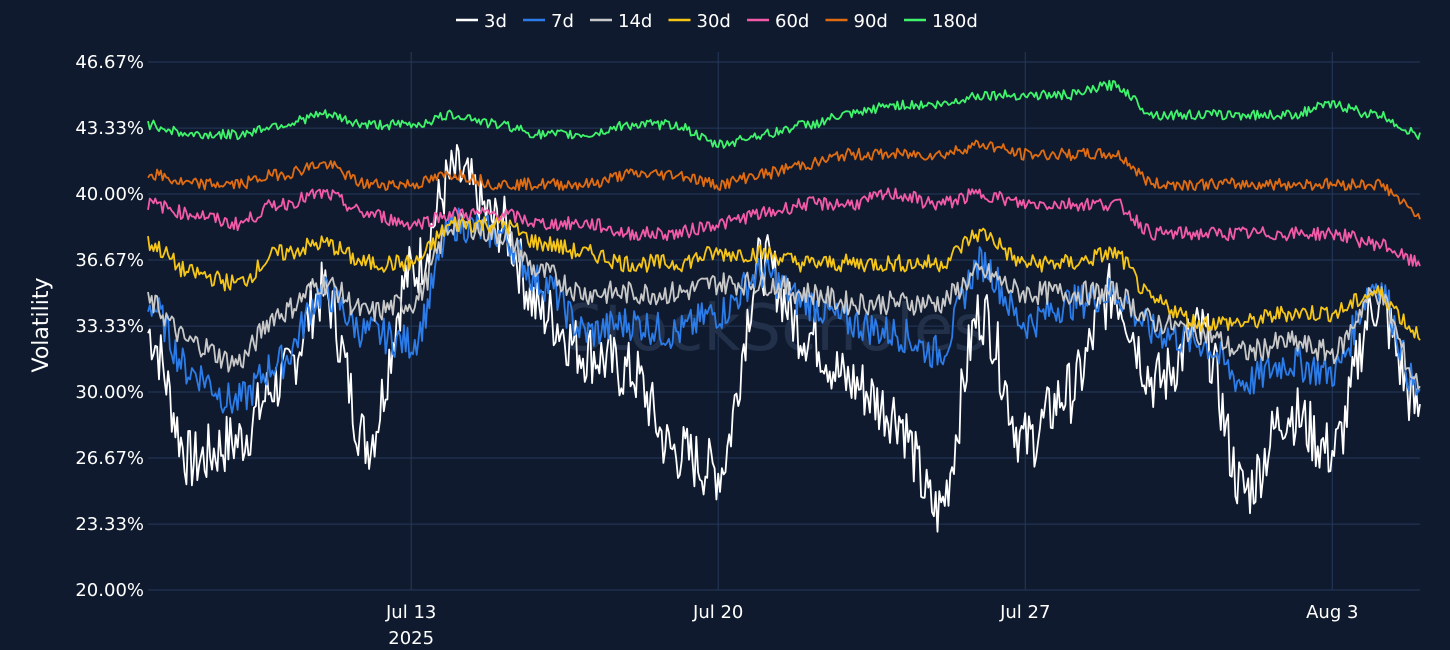 The height and width of the screenshot is (650, 1450). I want to click on x-tick-label: Jul 20, so click(717, 612).